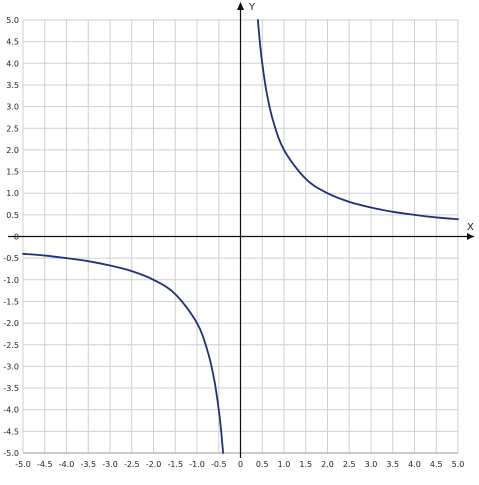 This screenshot has height=485, width=479. What do you see at coordinates (12, 63) in the screenshot?
I see `y-tick-label: 4.0` at bounding box center [12, 63].